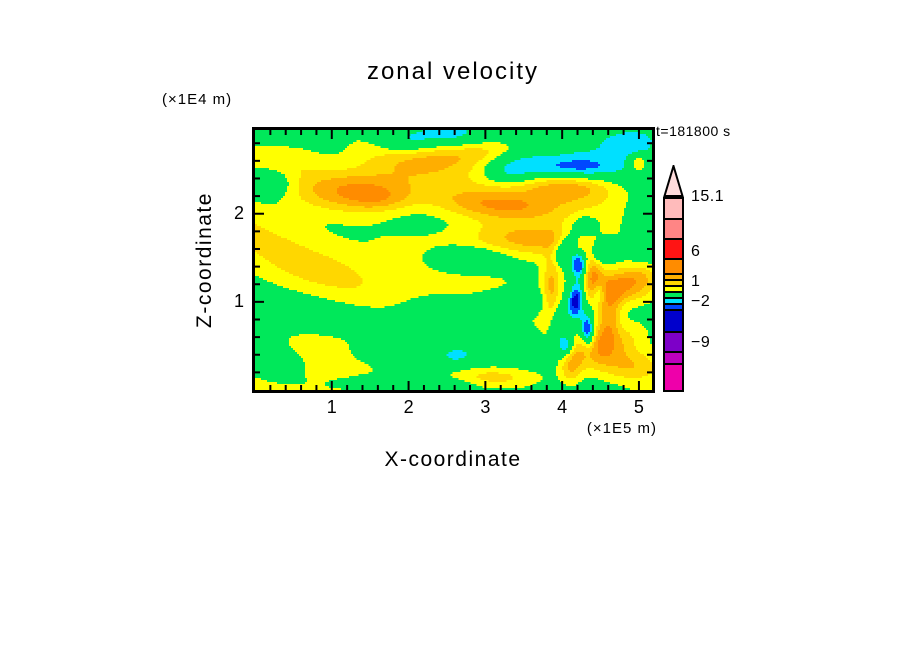 Image resolution: width=904 pixels, height=654 pixels. Describe the element at coordinates (238, 300) in the screenshot. I see `z-tick-label: 1` at that location.